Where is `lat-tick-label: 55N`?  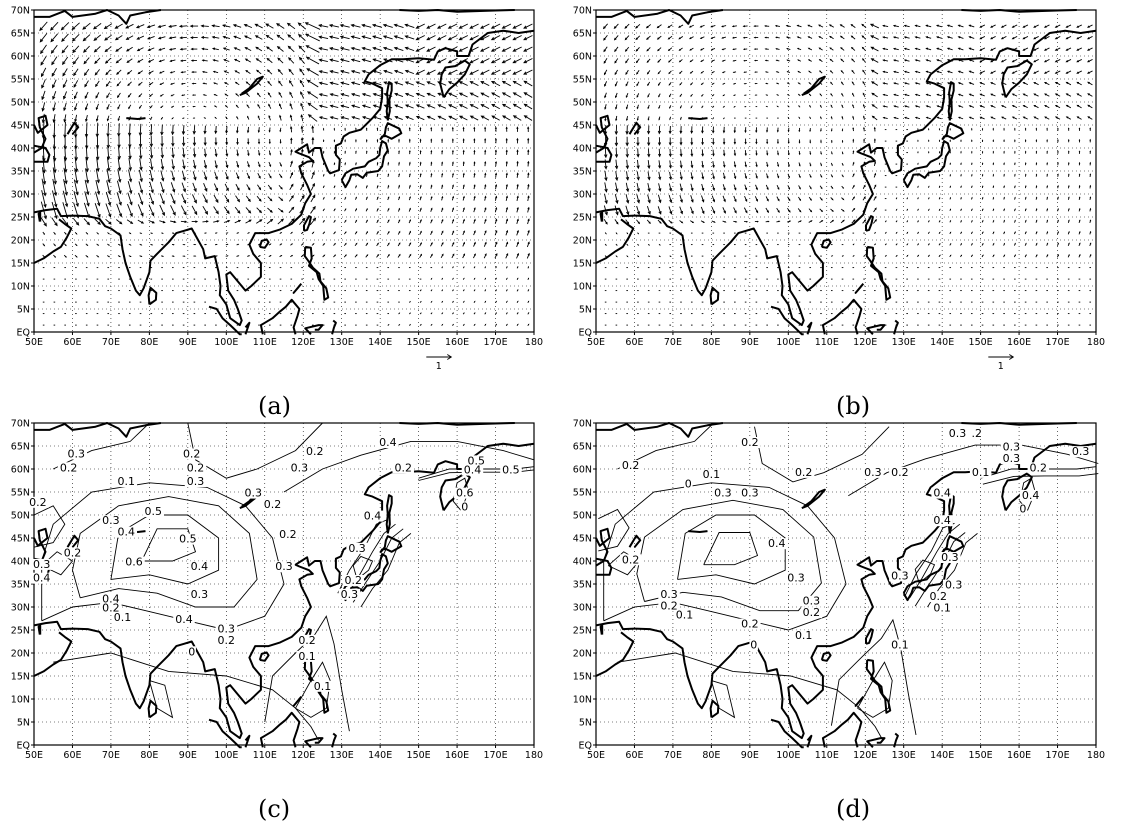 lat-tick-label: 55N is located at coordinates (582, 493).